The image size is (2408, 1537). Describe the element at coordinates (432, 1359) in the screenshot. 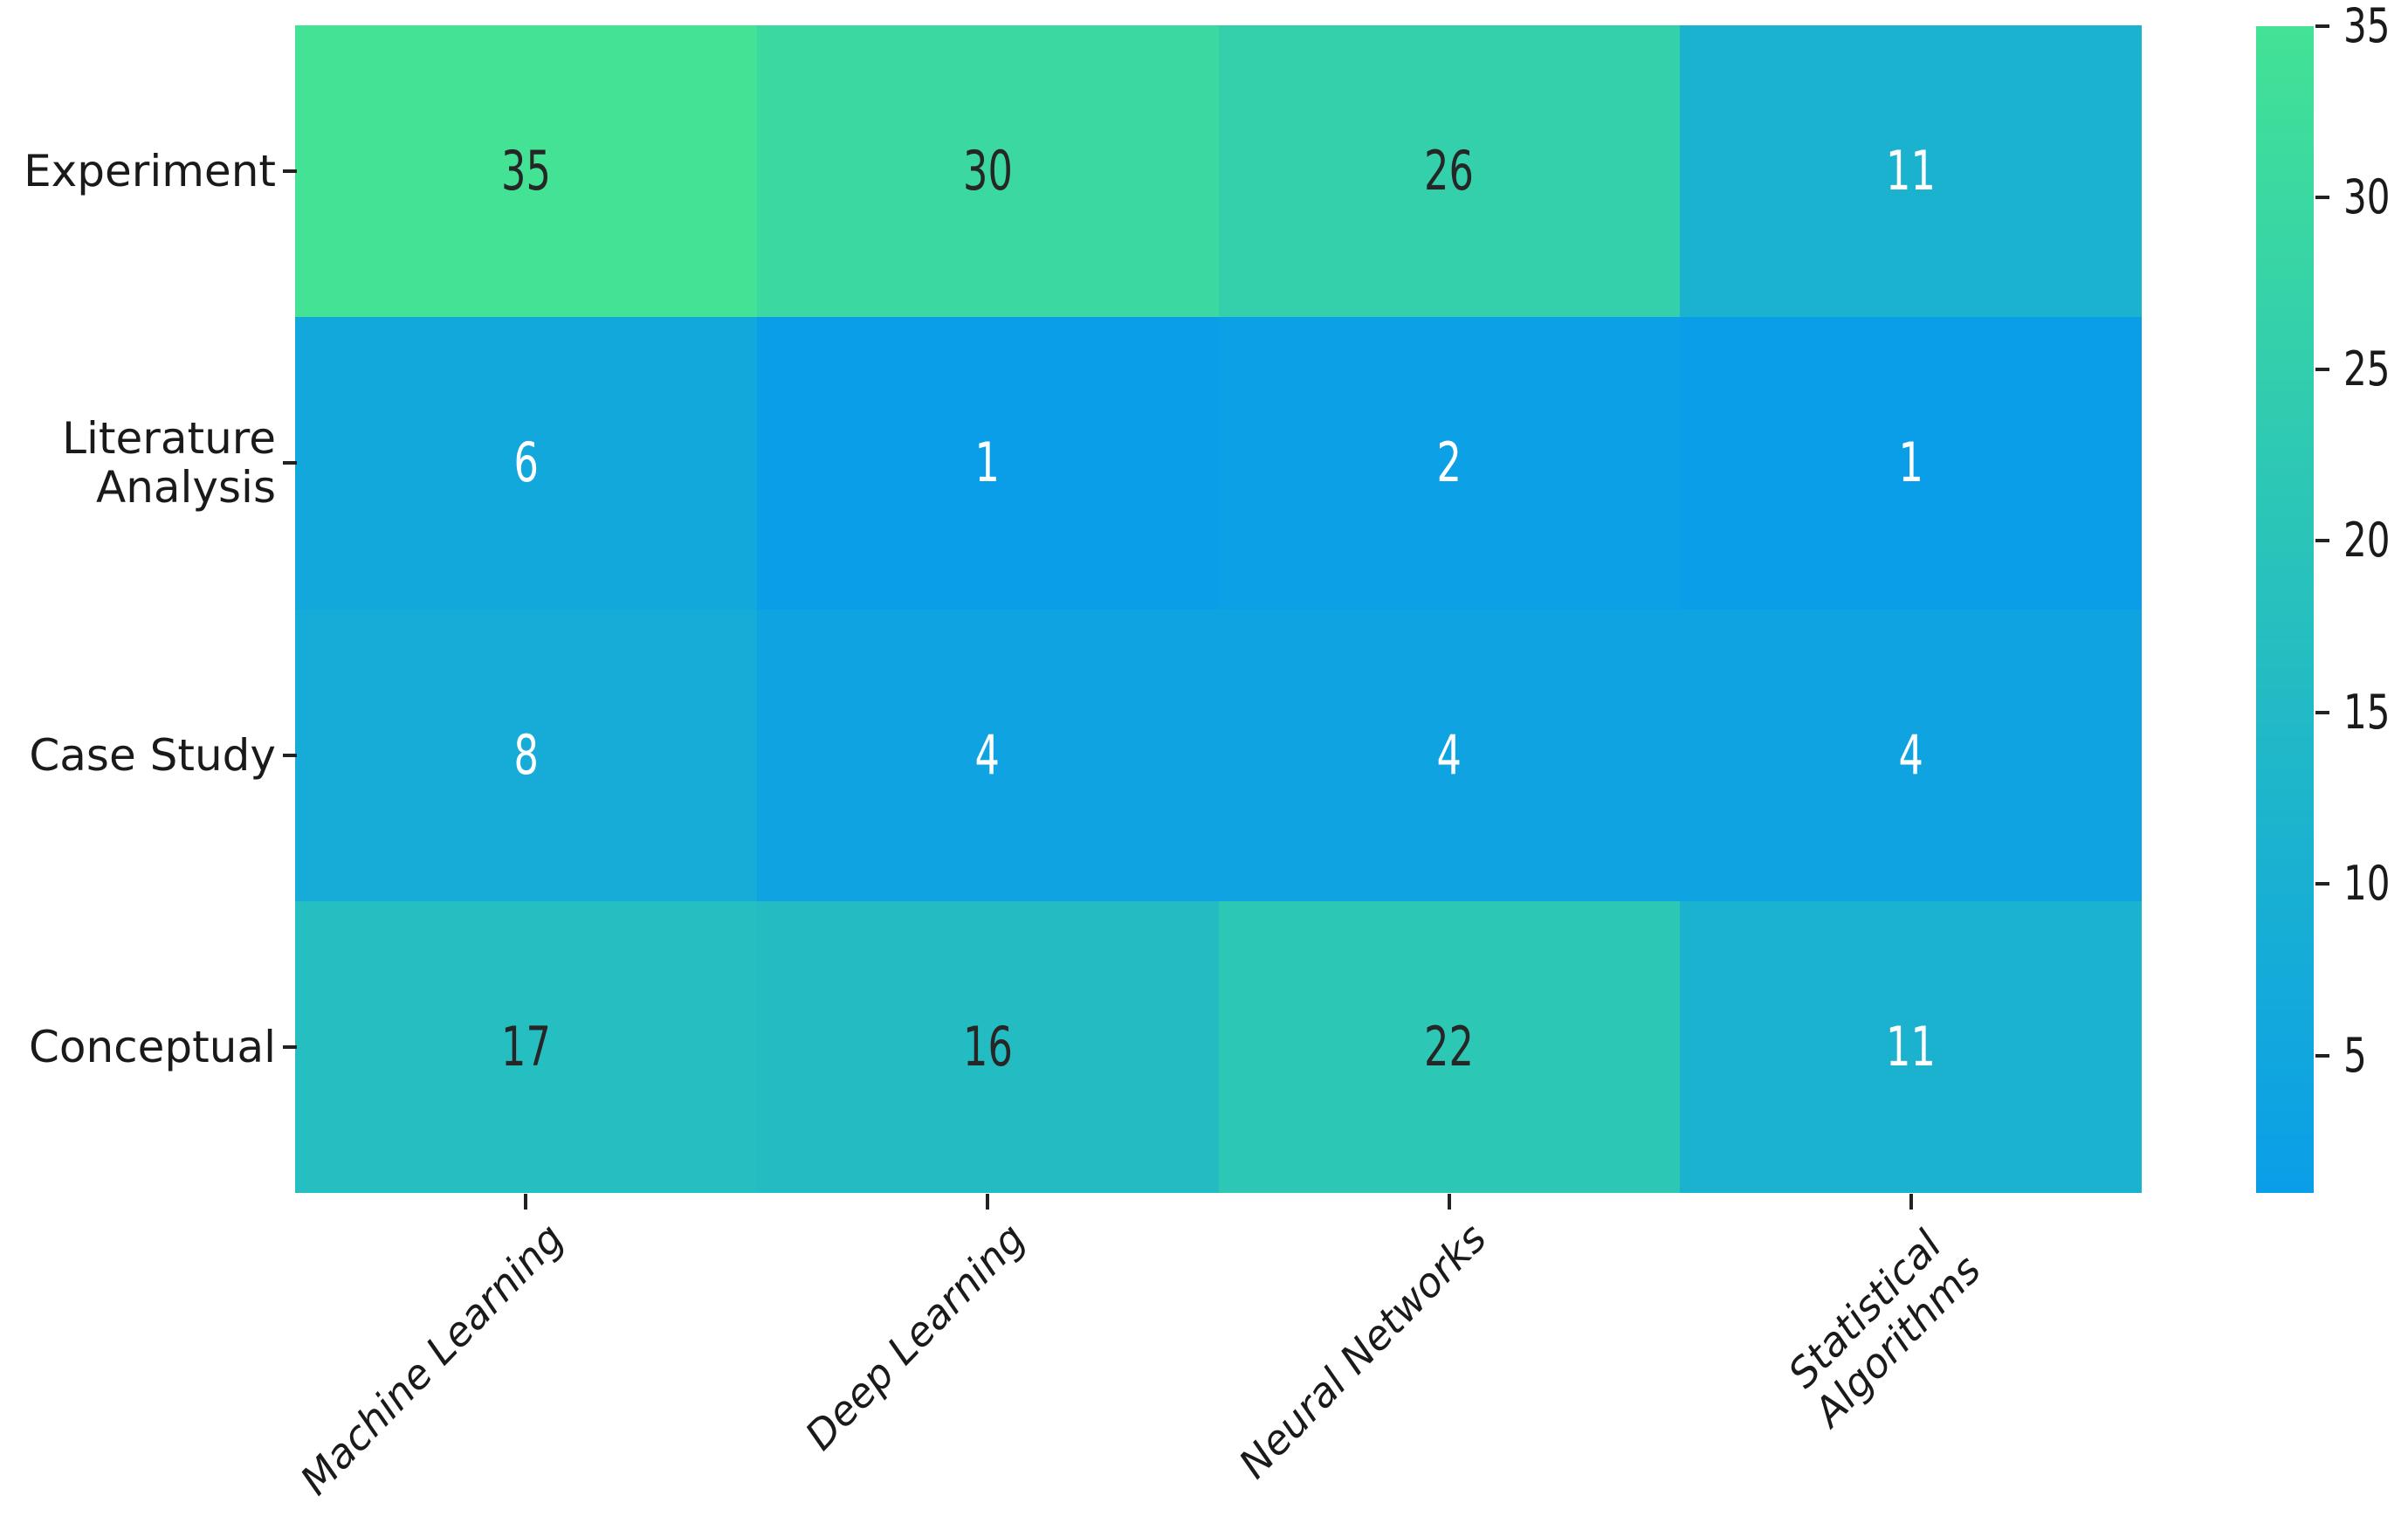

I see `x-tick-label: Machine Learning` at that location.